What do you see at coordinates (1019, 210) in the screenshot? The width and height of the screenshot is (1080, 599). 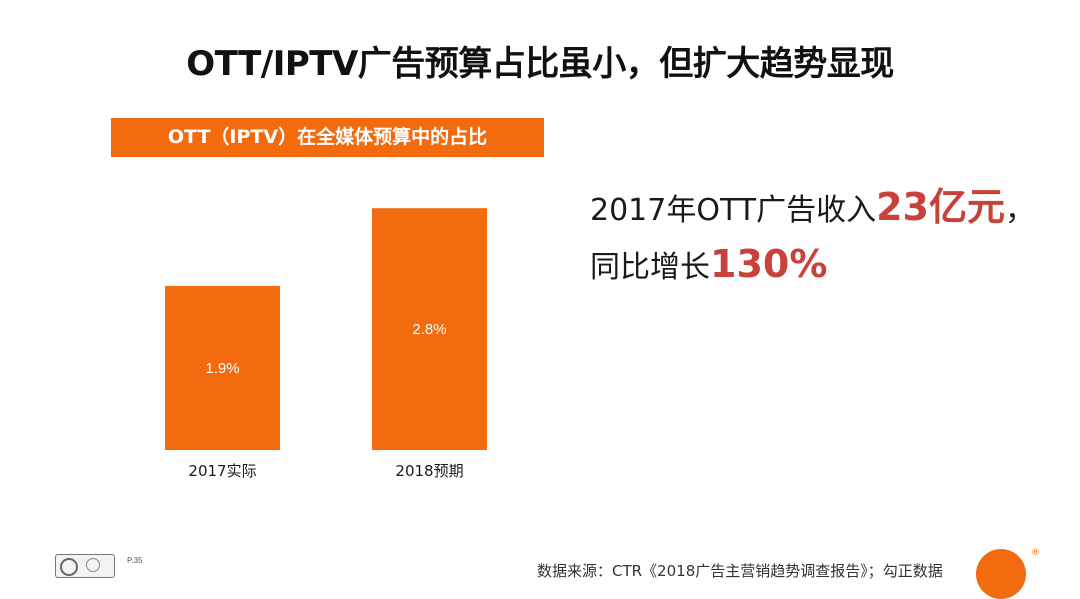 I see `revenue-suffix: ，` at bounding box center [1019, 210].